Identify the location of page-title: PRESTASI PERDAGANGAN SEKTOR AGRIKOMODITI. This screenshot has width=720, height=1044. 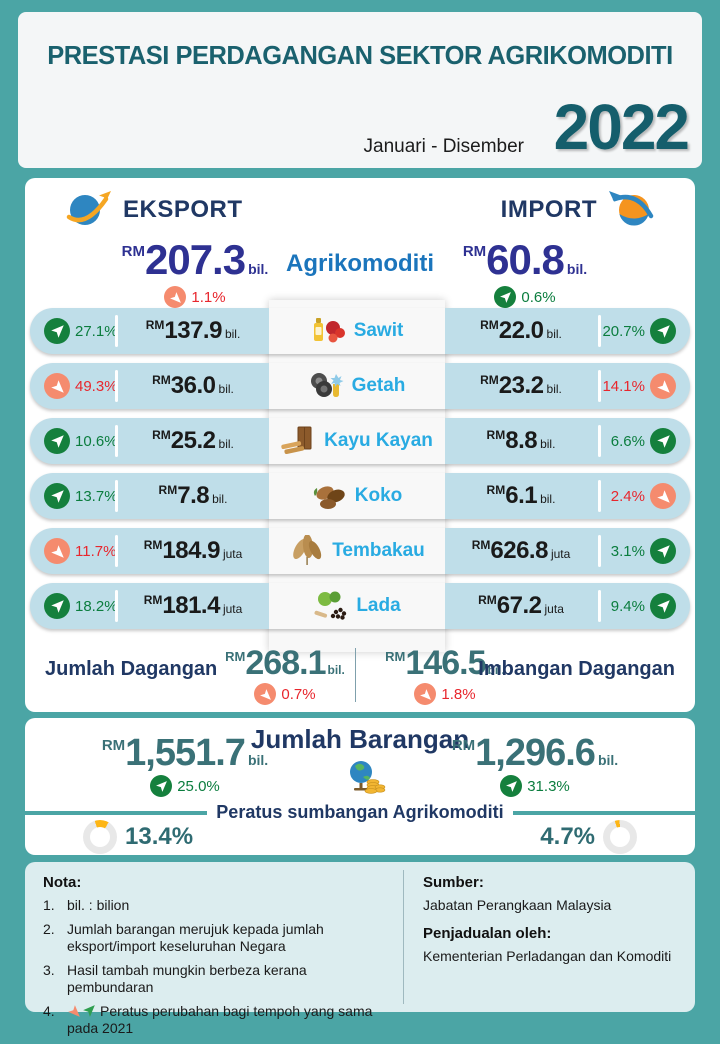
(360, 55).